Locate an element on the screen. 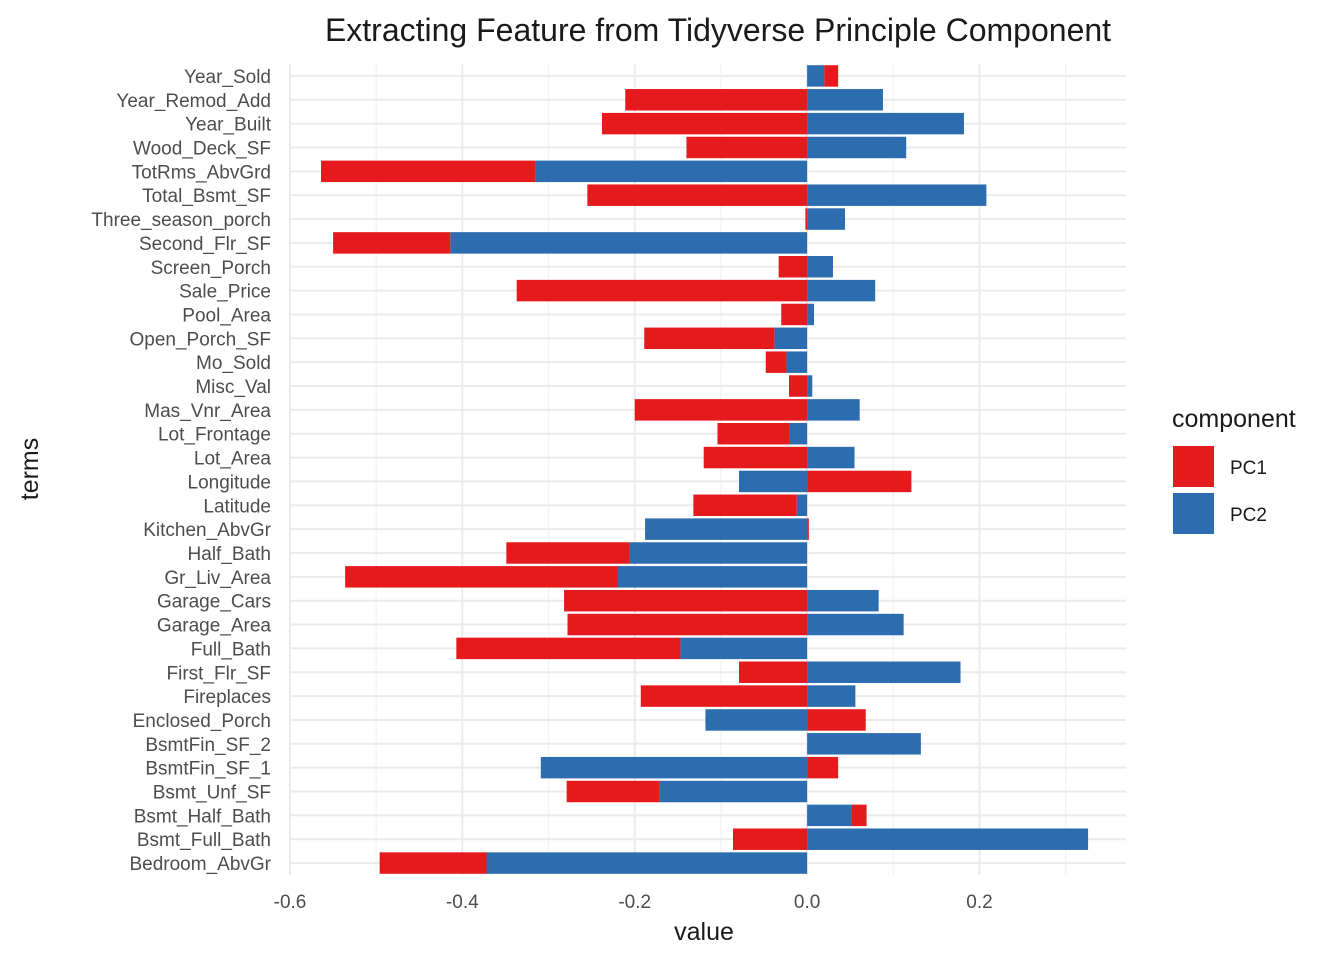 This screenshot has height=960, width=1344. bar-pc1-kitchen-abvgr is located at coordinates (808, 529).